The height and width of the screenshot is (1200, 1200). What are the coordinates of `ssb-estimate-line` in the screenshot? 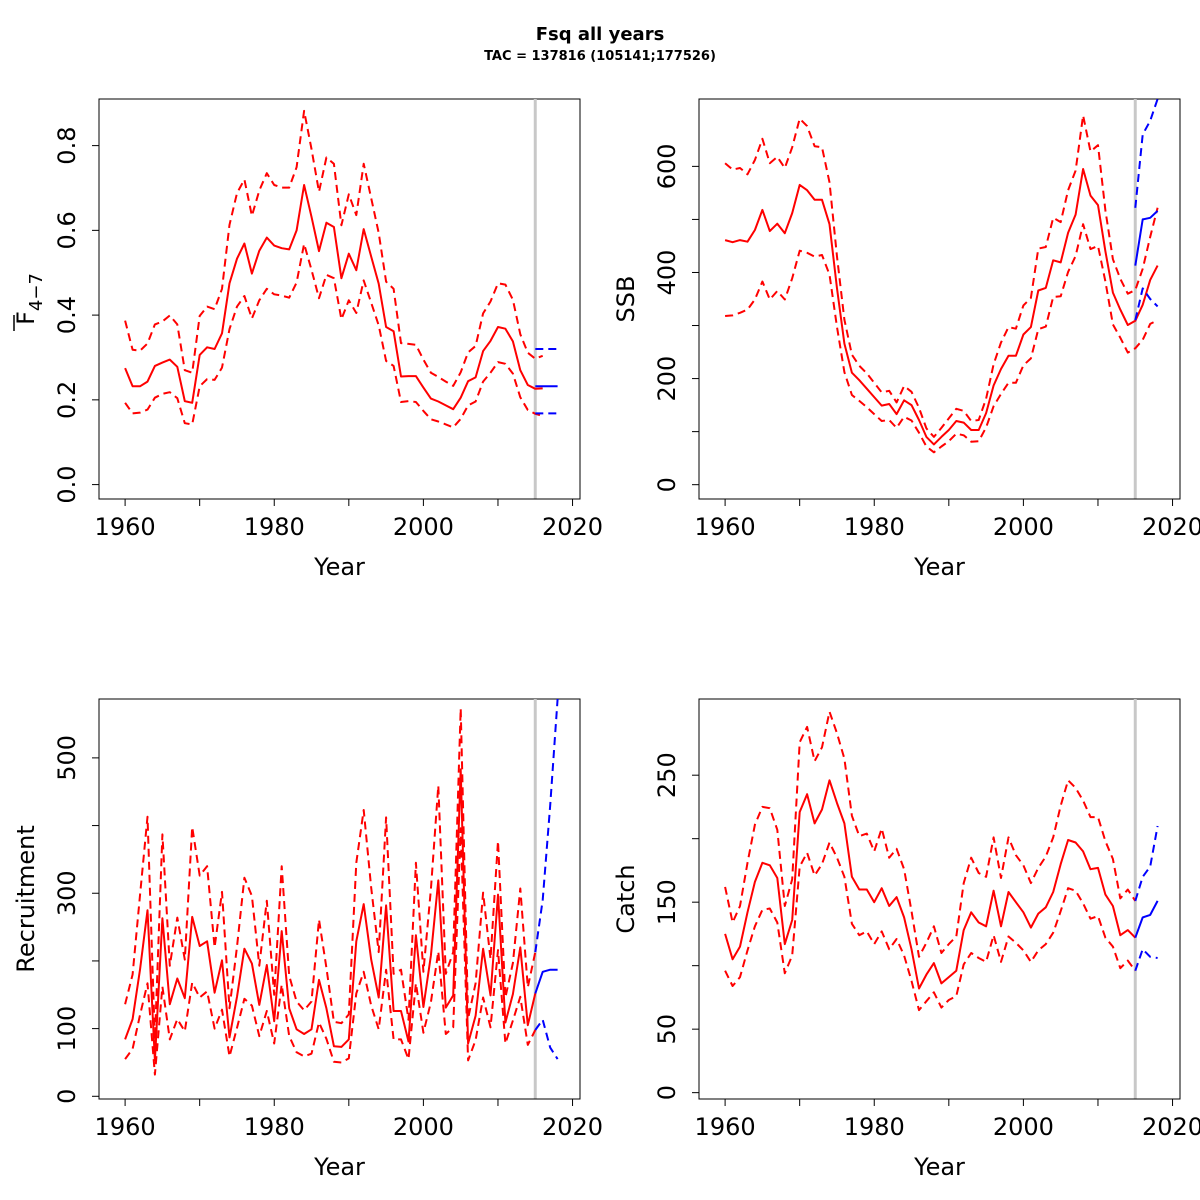 It's located at (941, 307).